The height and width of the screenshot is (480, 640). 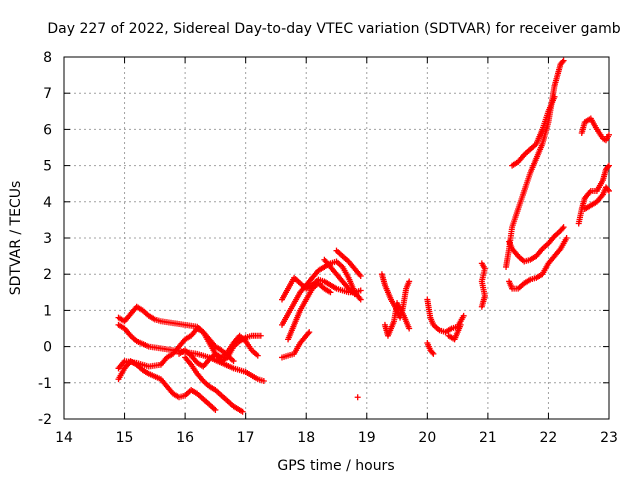 I want to click on x-tick-label: 15, so click(x=125, y=438).